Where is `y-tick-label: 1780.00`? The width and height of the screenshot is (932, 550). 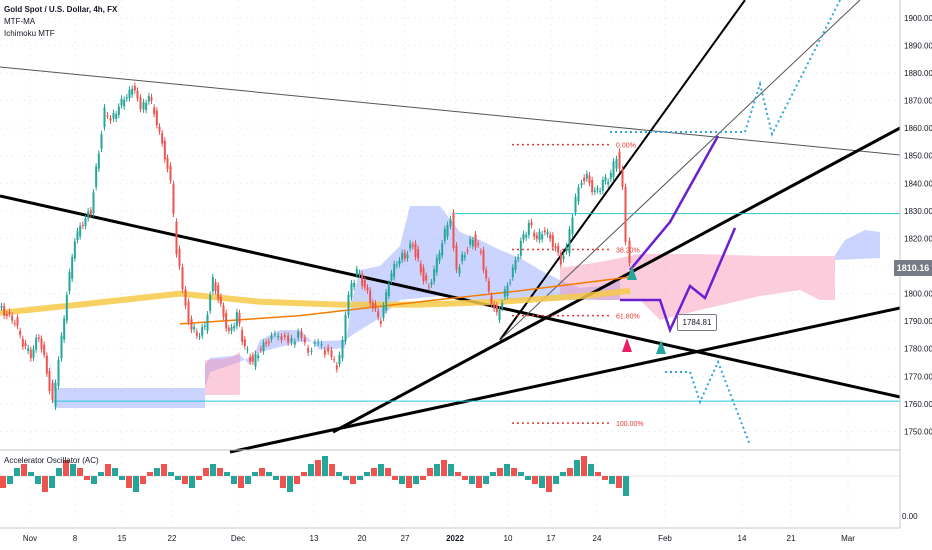
y-tick-label: 1780.00 is located at coordinates (918, 349).